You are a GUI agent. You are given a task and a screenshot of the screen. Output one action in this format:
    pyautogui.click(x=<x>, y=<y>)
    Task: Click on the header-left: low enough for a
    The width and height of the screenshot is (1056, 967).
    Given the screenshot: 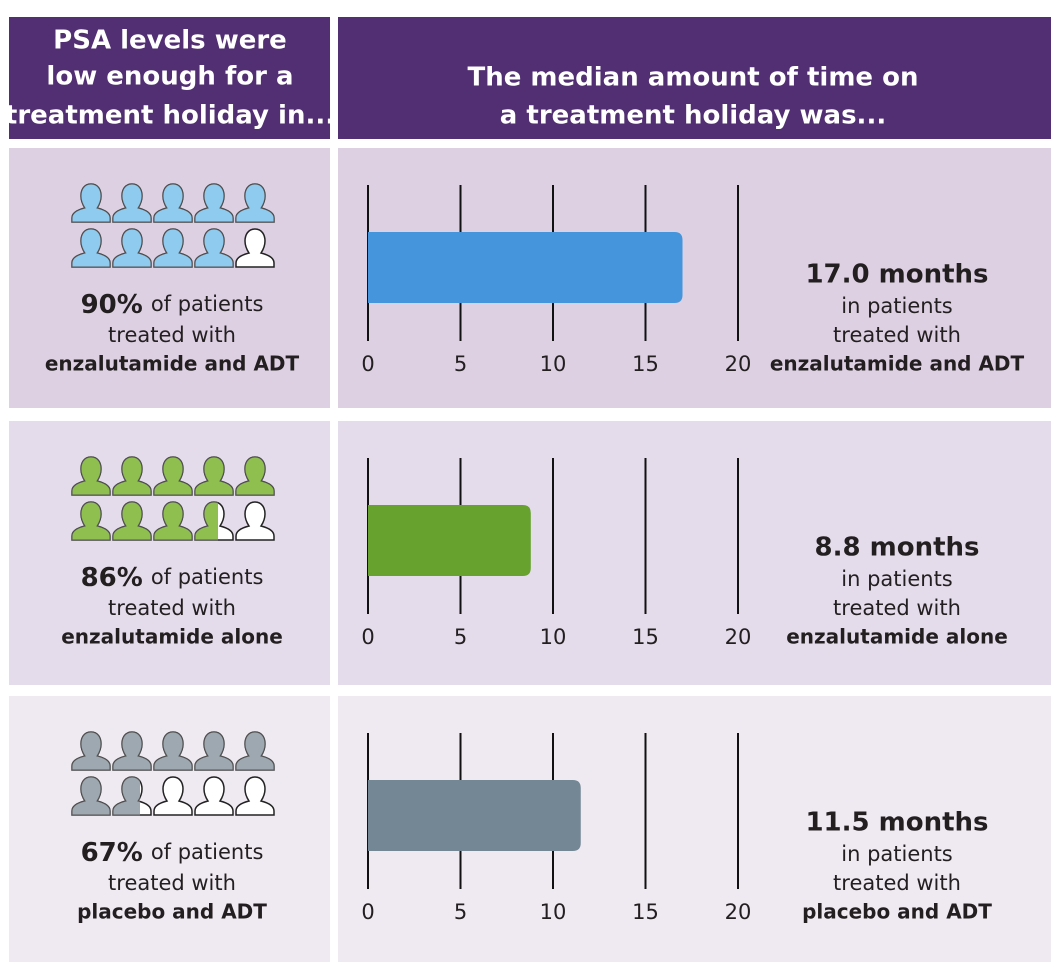 What is the action you would take?
    pyautogui.click(x=169, y=77)
    